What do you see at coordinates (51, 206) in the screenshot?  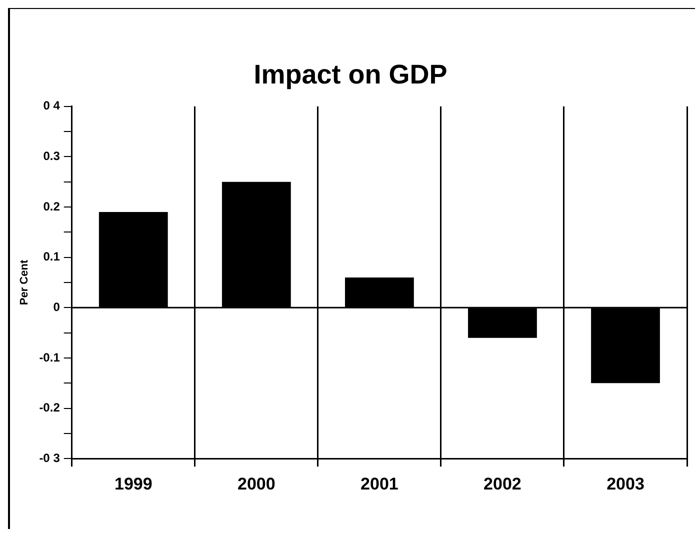 I see `y-tick-label: 0.2` at bounding box center [51, 206].